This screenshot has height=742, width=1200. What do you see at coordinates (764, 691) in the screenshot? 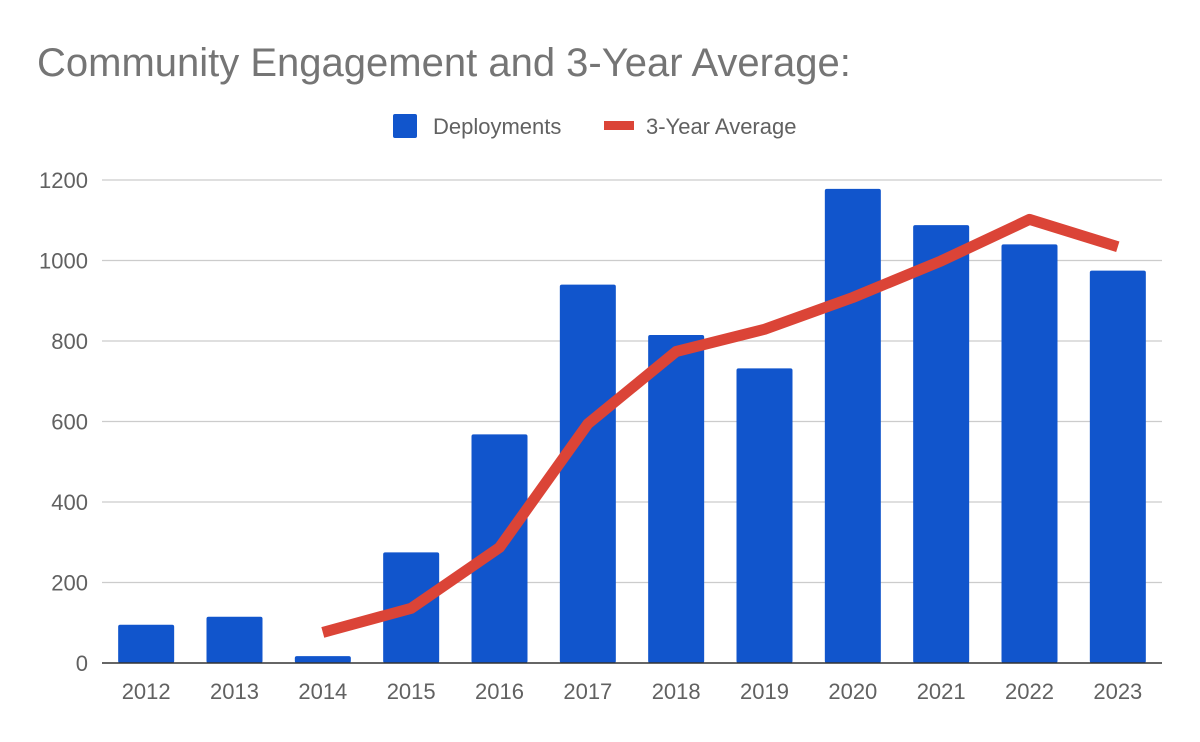
I see `x-tick-label-2019: 2019` at bounding box center [764, 691].